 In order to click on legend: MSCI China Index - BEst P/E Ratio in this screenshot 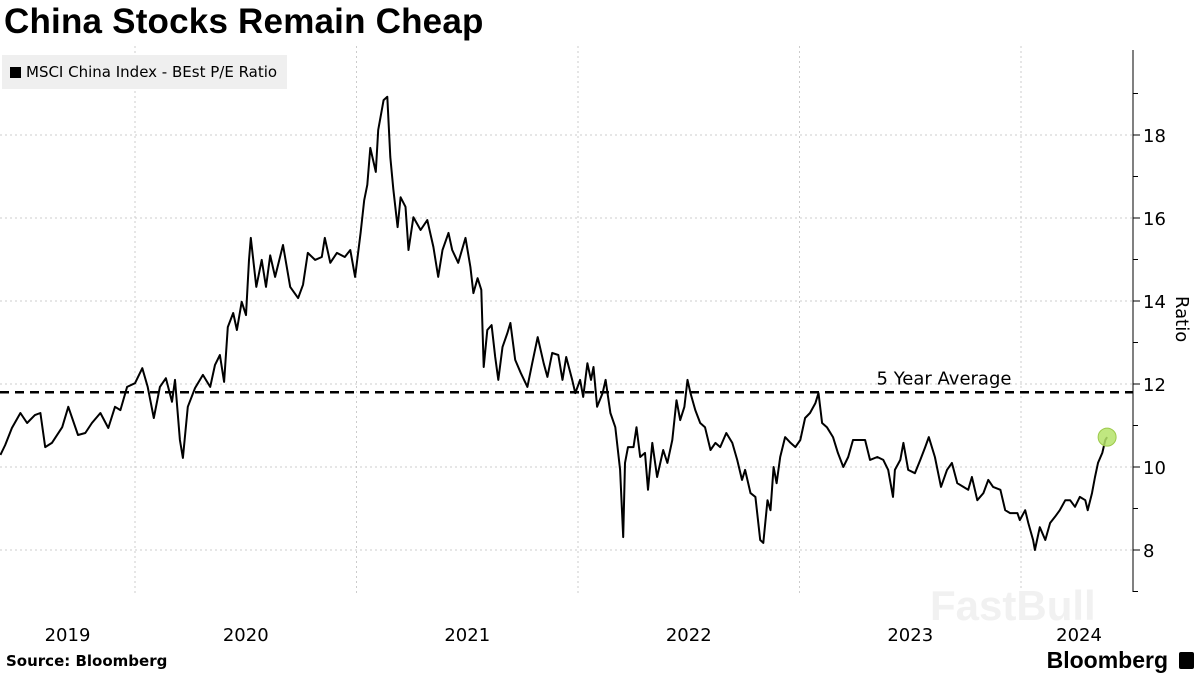, I will do `click(145, 72)`.